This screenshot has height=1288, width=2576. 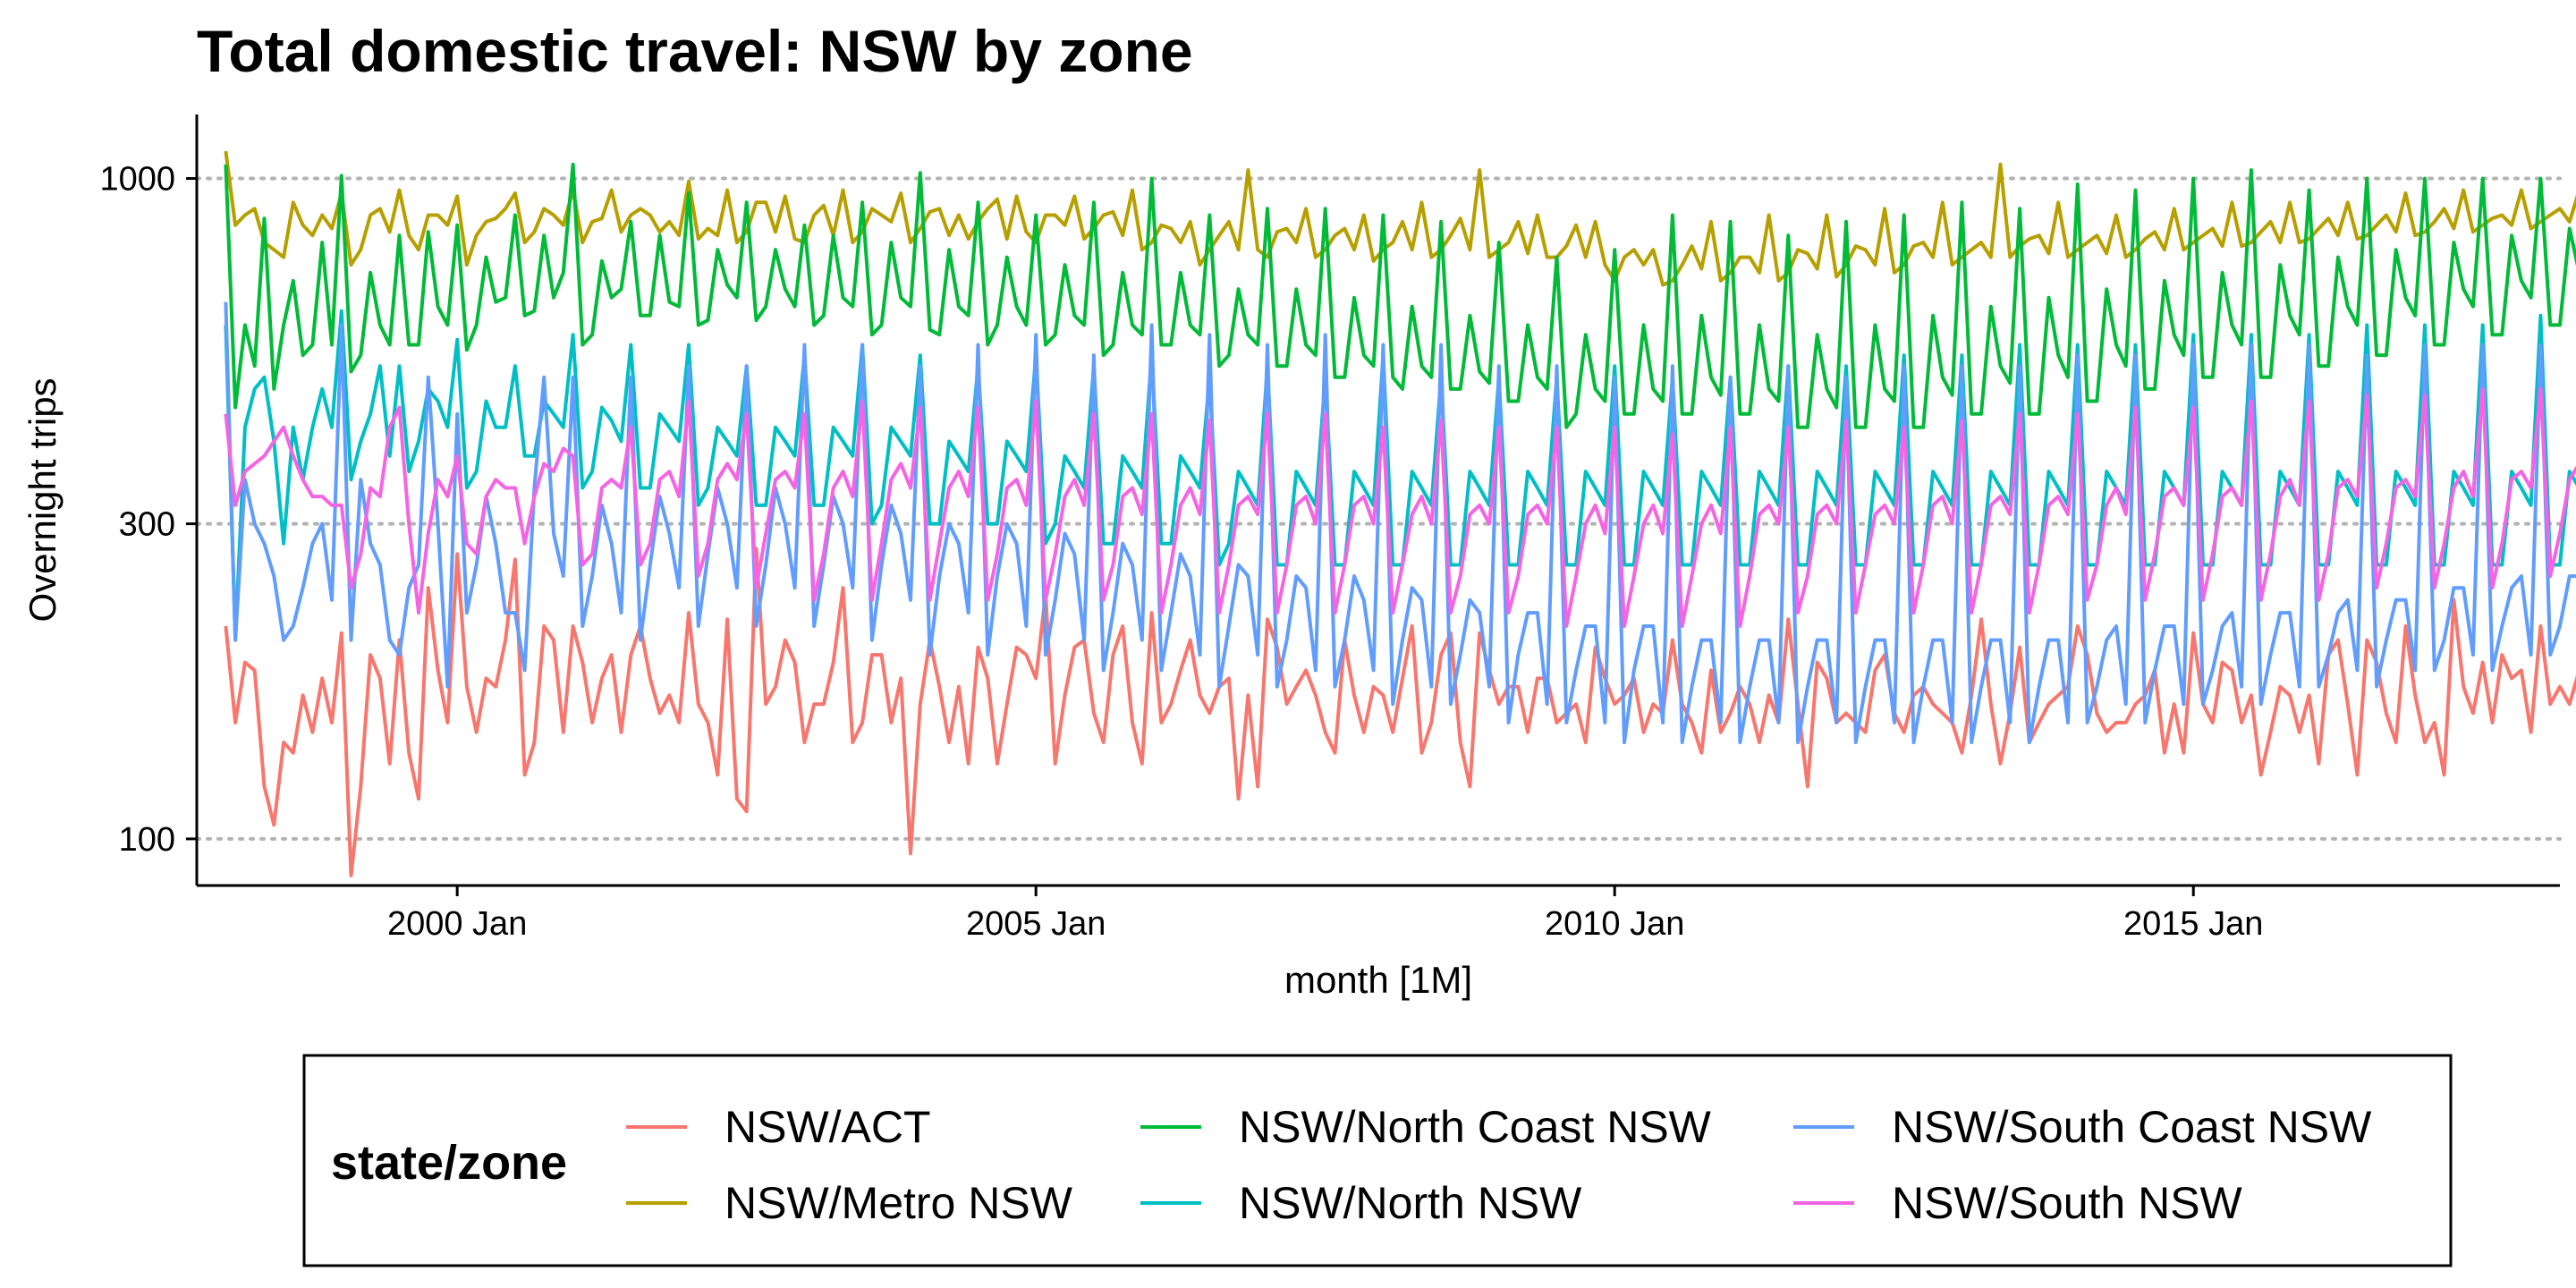 What do you see at coordinates (1378, 980) in the screenshot?
I see `x-axis-title: month [1M]` at bounding box center [1378, 980].